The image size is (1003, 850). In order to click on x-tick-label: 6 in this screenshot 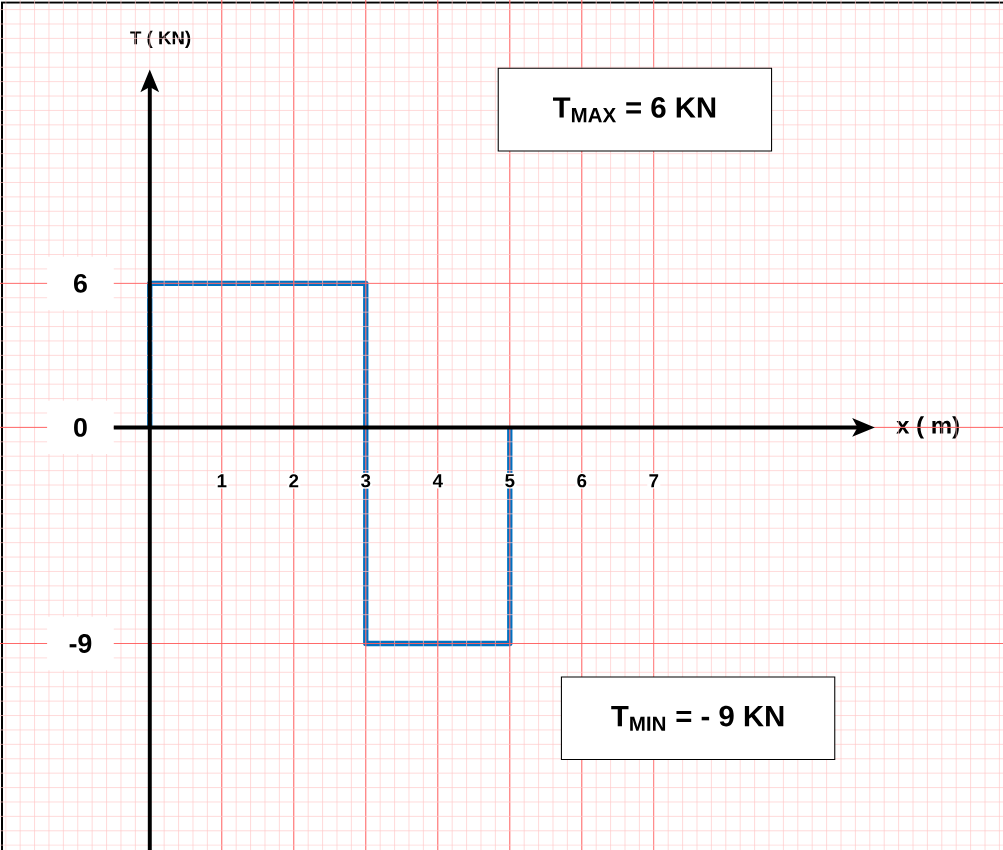, I will do `click(582, 481)`.